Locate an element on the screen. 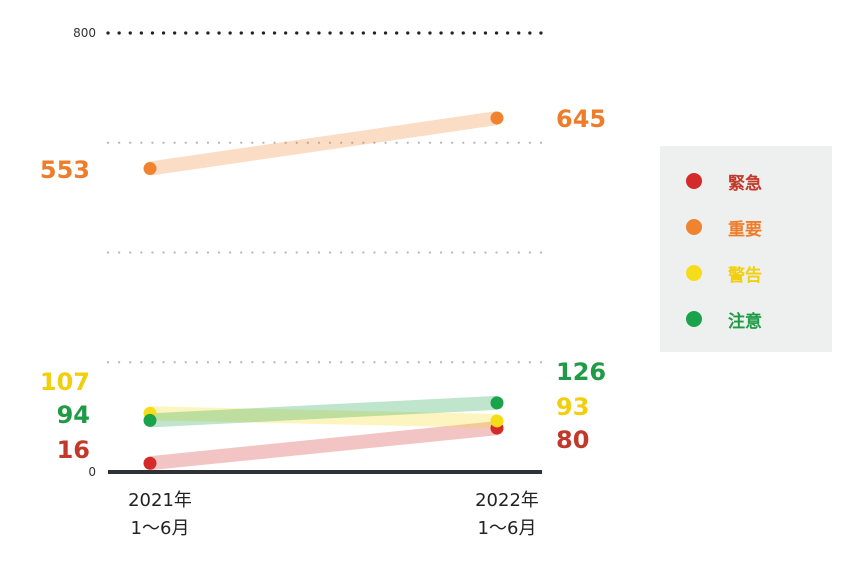 The image size is (850, 572). legend: 緊急 重要 警告 注意 is located at coordinates (746, 249).